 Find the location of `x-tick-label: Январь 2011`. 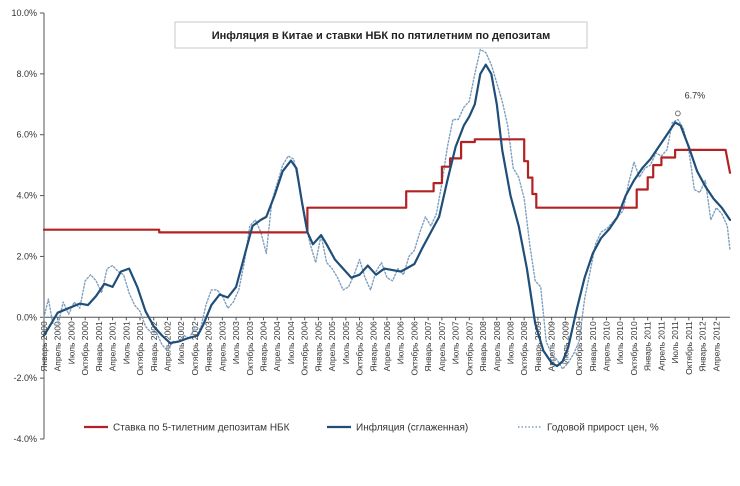

x-tick-label: Январь 2011 is located at coordinates (648, 346).